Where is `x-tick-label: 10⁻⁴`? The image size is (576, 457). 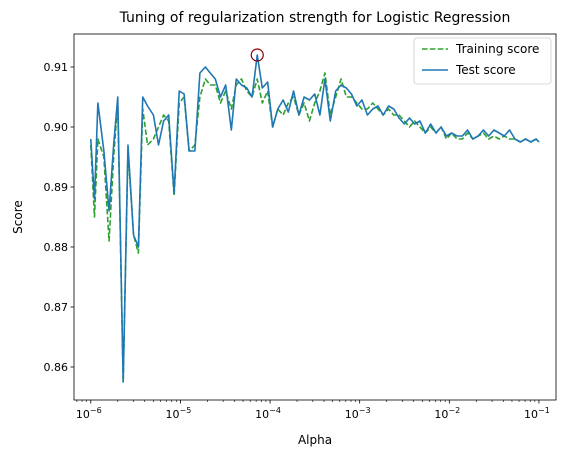
x-tick-label: 10⁻⁴ is located at coordinates (268, 413).